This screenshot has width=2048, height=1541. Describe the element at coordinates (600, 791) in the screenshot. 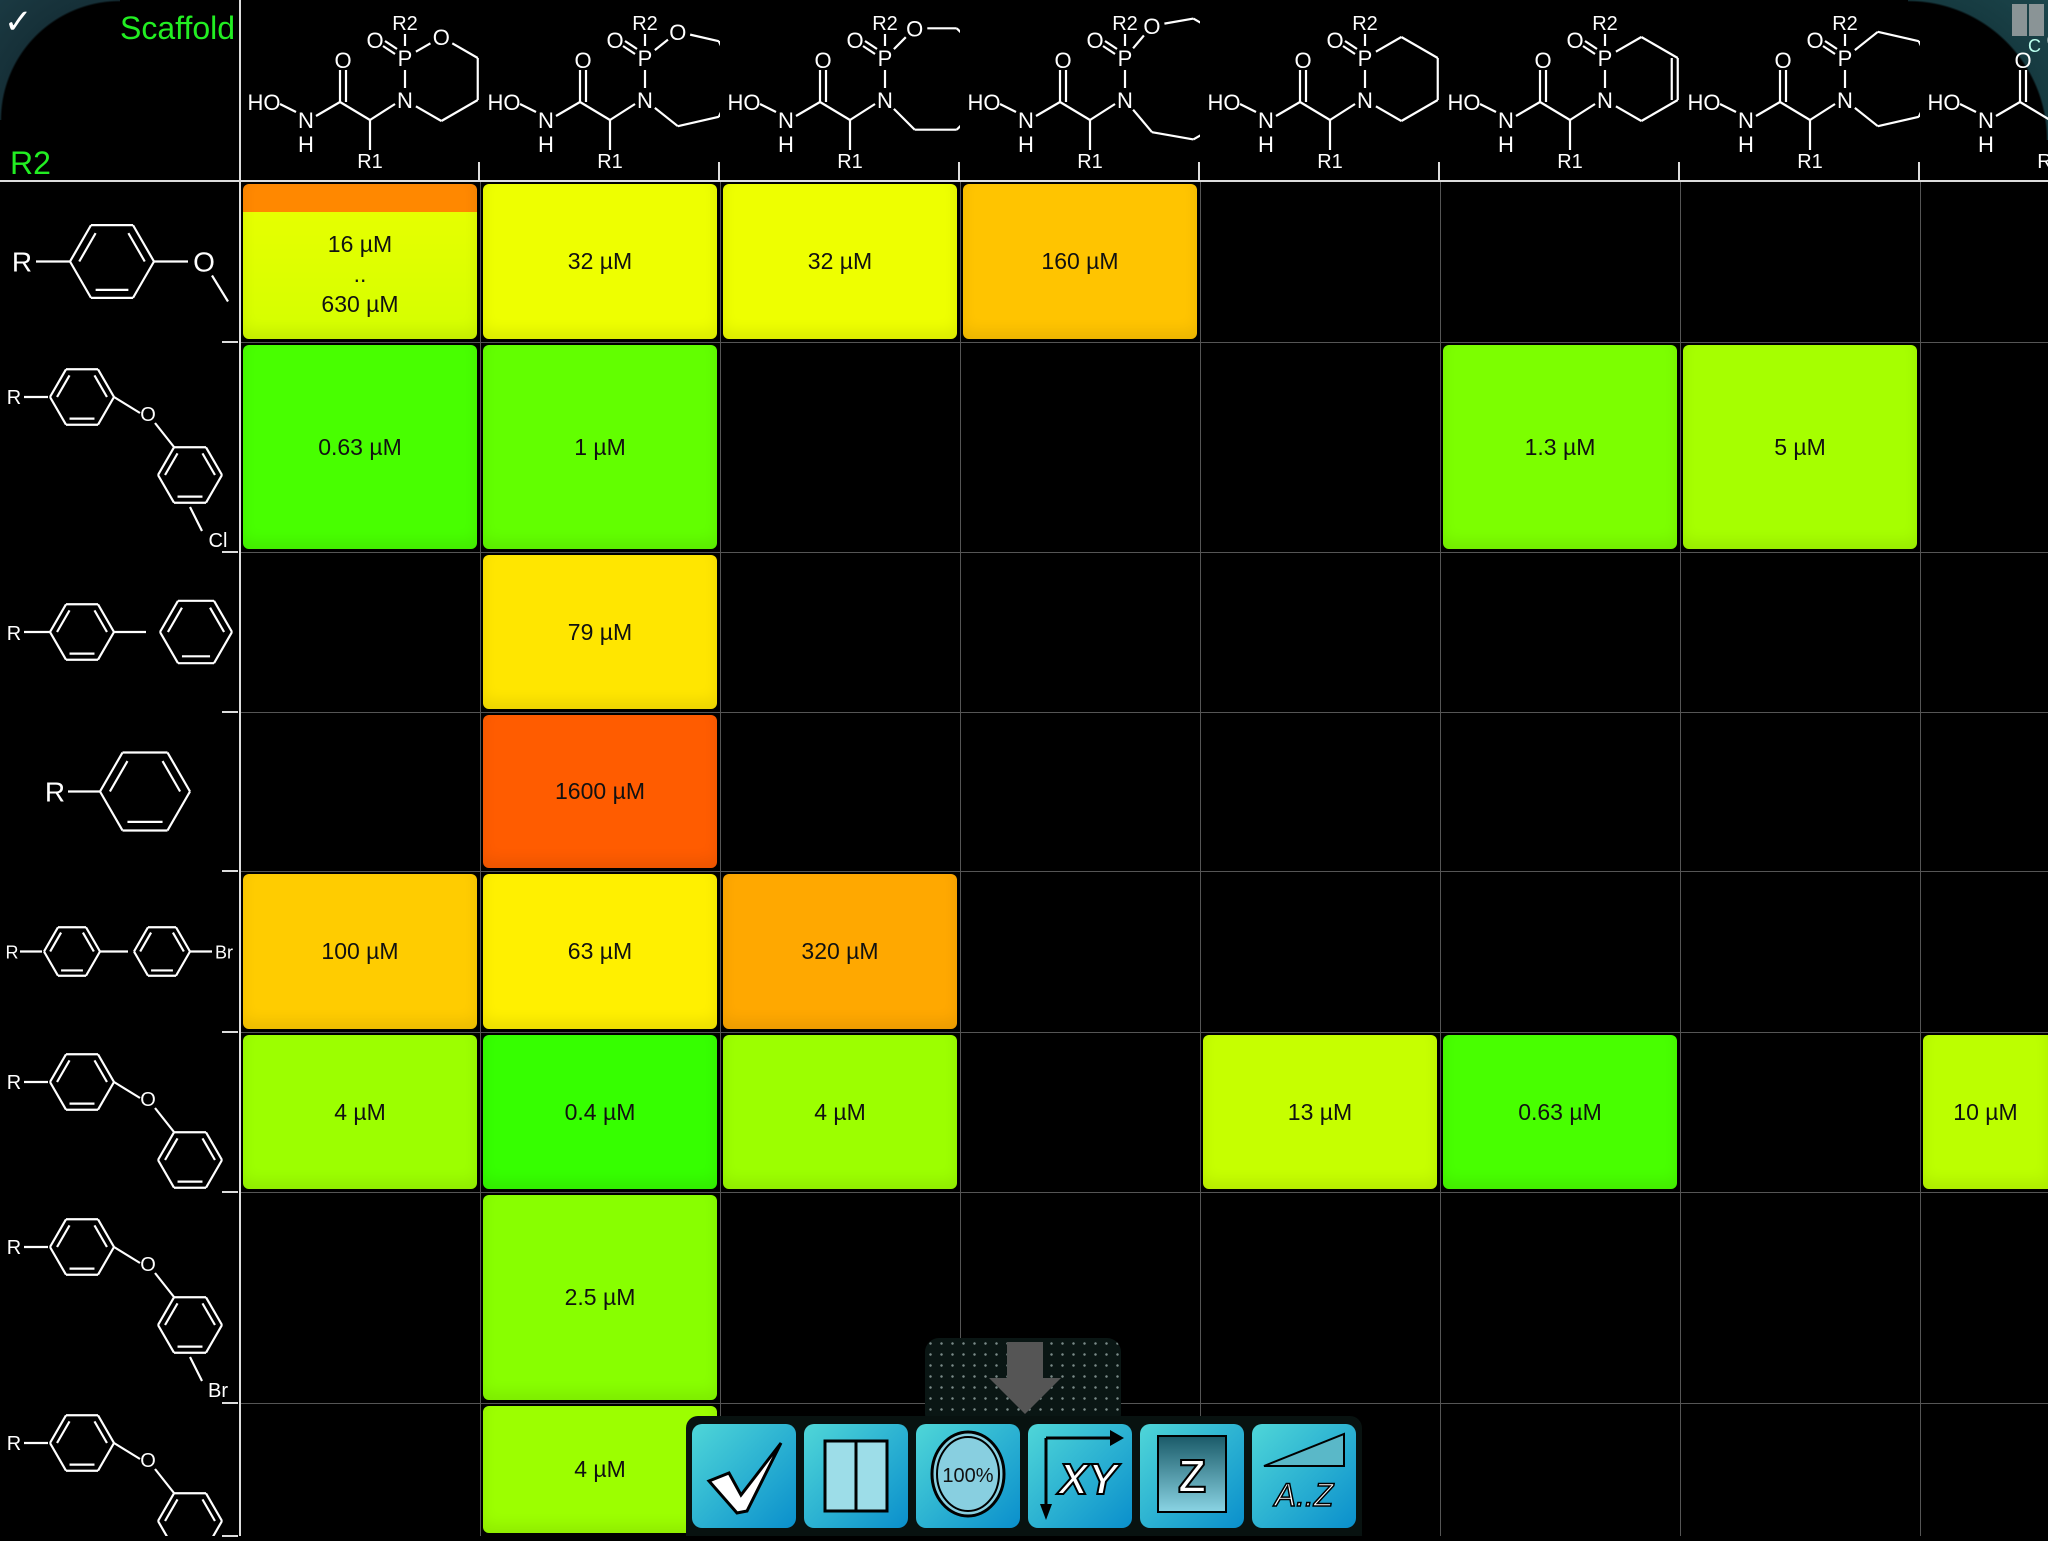

I see `activity-cell: 1600 µM` at that location.